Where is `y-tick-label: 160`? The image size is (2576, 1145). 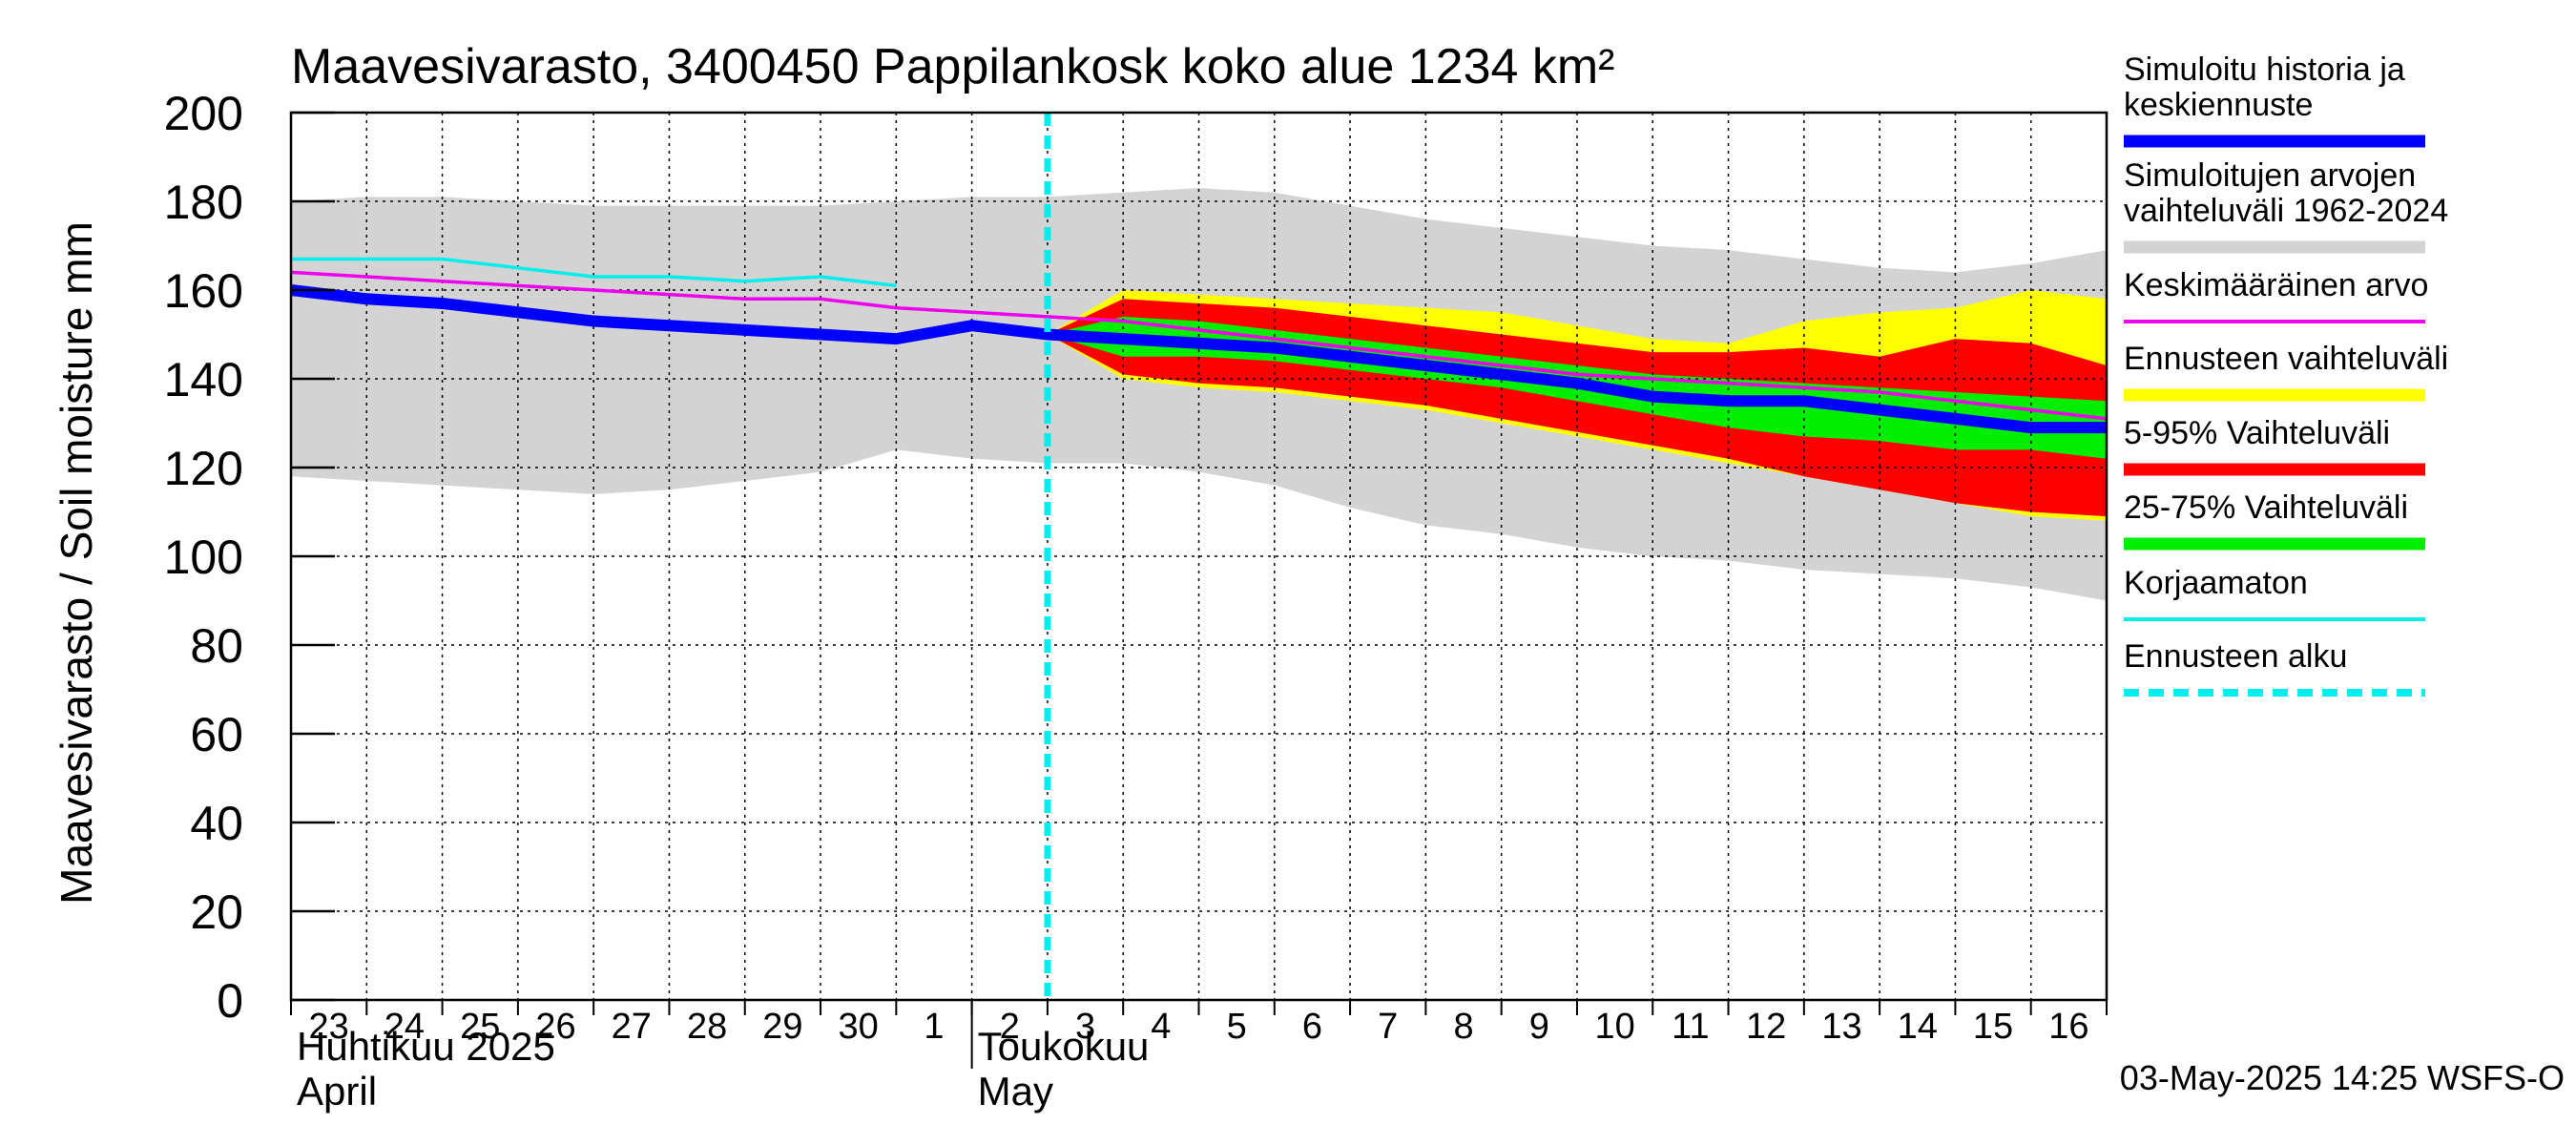 y-tick-label: 160 is located at coordinates (203, 291).